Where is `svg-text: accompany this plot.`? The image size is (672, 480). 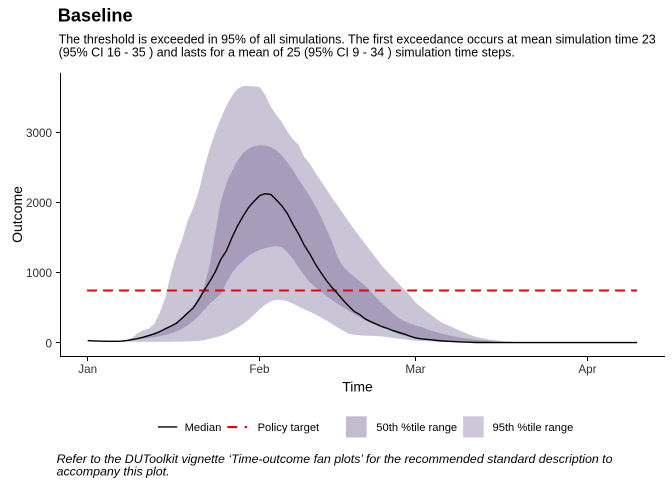 svg-text: accompany this plot. is located at coordinates (113, 472).